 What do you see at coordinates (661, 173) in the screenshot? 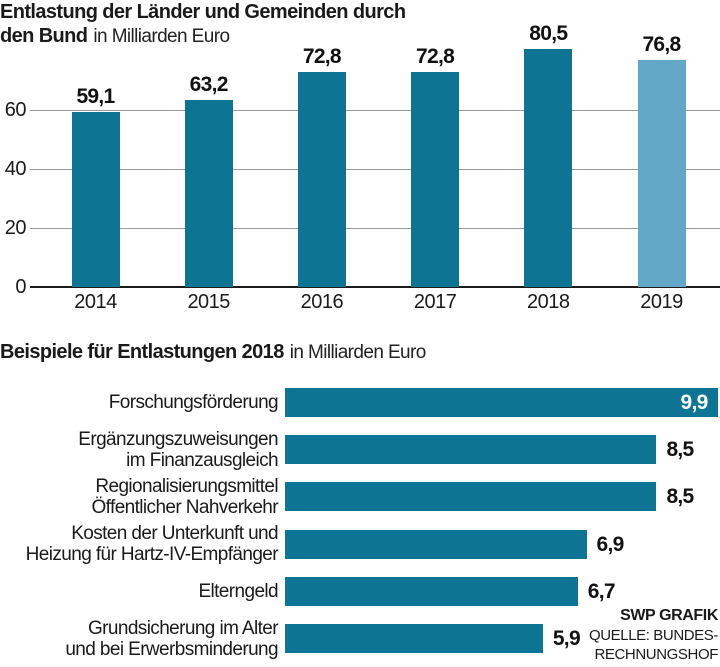
I see `bar-2019` at bounding box center [661, 173].